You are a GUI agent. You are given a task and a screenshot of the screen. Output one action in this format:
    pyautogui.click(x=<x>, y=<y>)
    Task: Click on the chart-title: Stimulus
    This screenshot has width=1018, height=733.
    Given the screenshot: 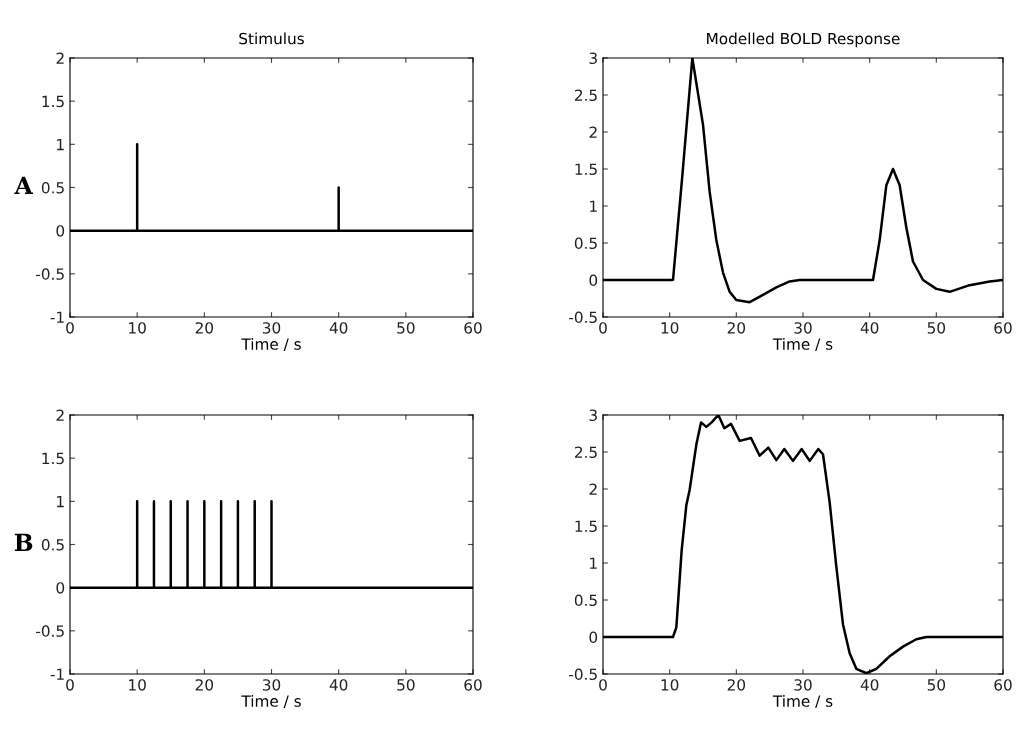 What is the action you would take?
    pyautogui.click(x=271, y=38)
    